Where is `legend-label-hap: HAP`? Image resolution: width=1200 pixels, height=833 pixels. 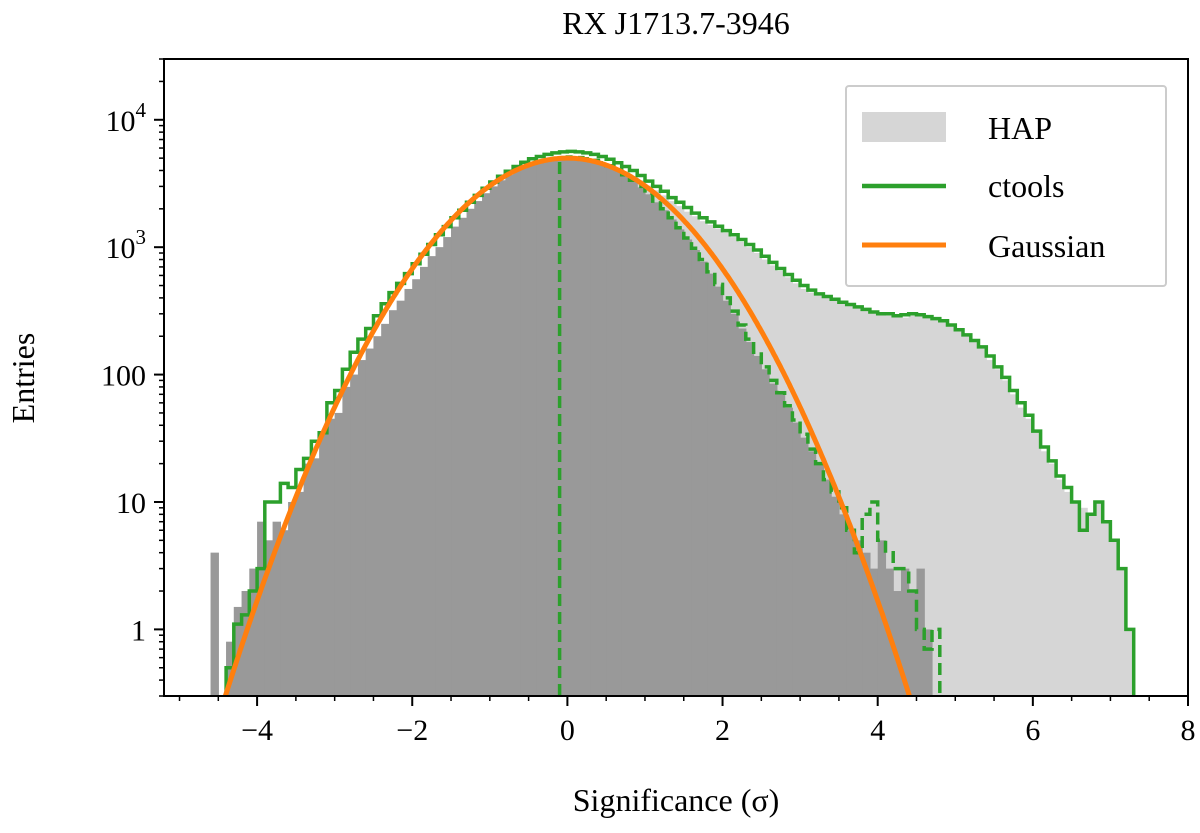
legend-label-hap: HAP is located at coordinates (1020, 128).